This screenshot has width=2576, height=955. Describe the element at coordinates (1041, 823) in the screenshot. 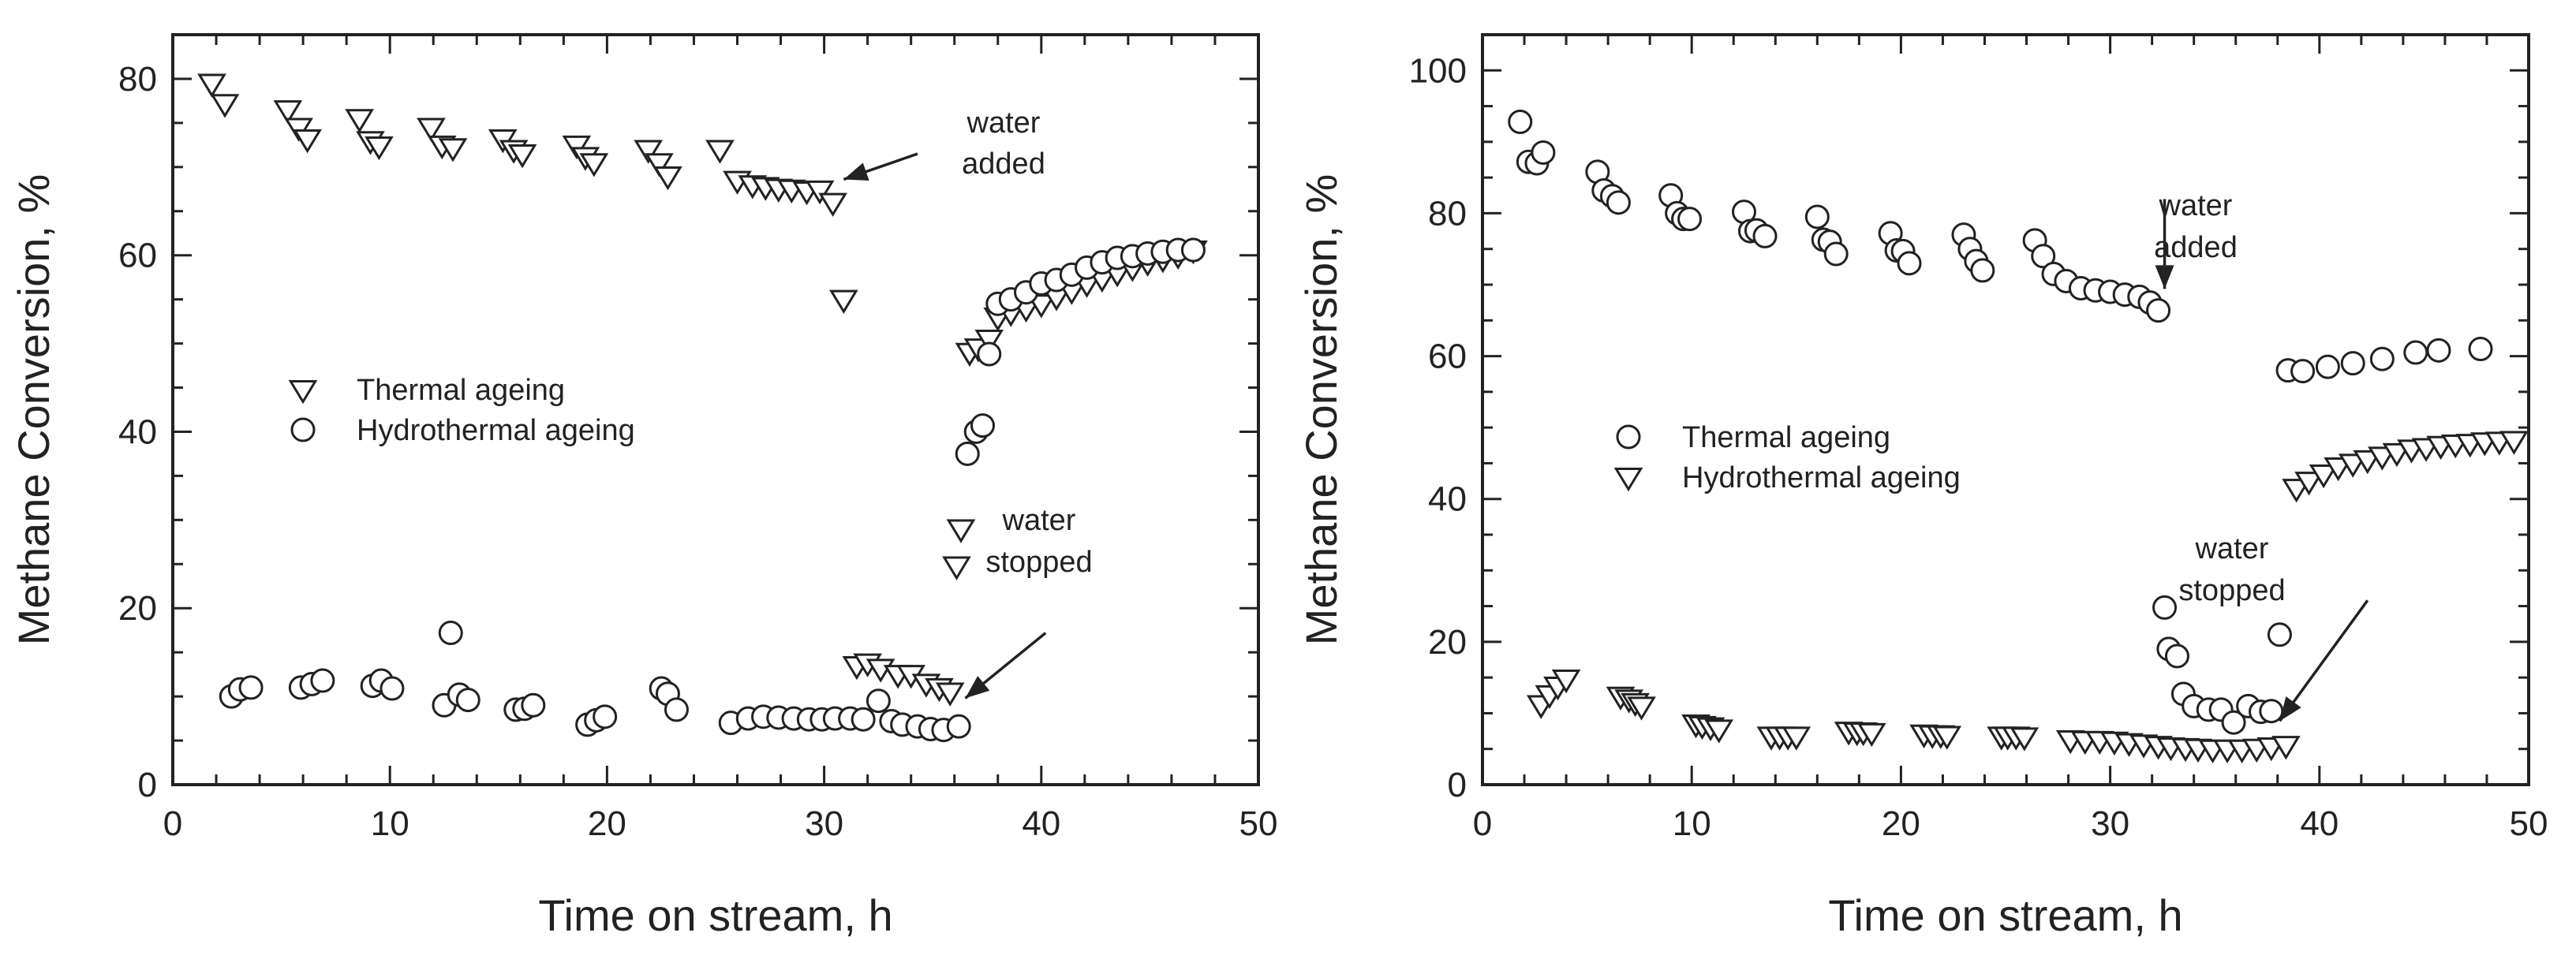

I see `x-tick-label: 40` at that location.